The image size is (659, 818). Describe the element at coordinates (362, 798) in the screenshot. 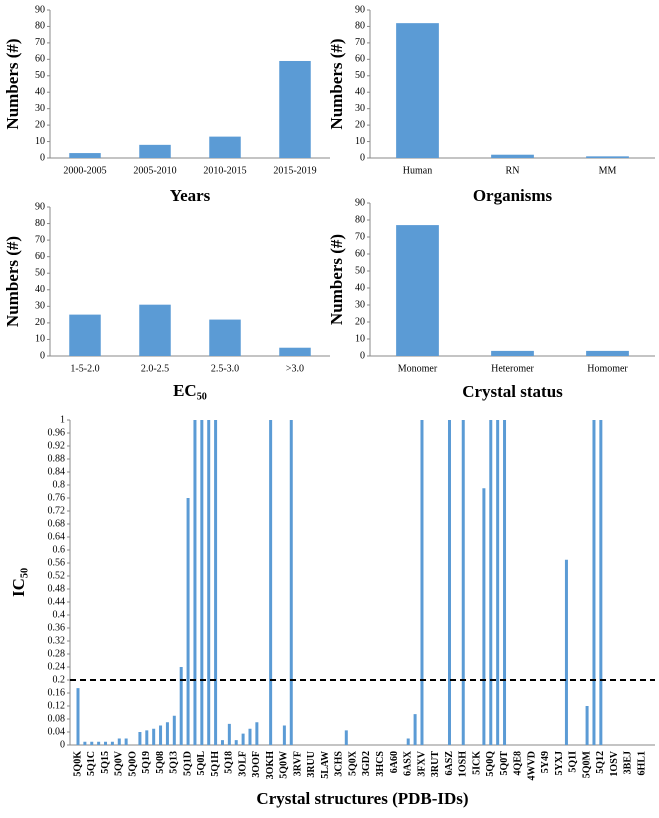

I see `x-axis-title: Crystal structures (PDB-IDs)` at that location.